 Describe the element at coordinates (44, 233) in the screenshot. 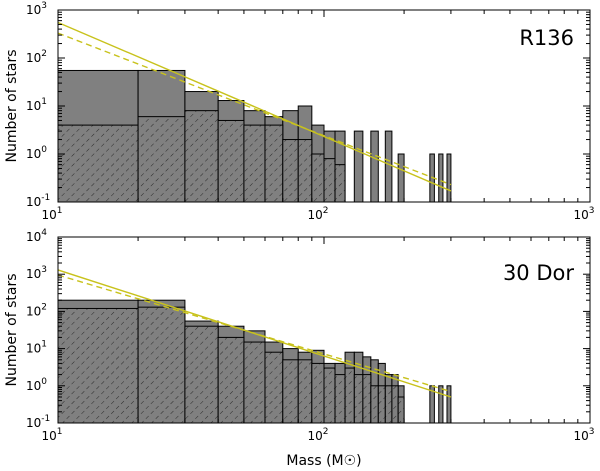

I see `tick-exponent: 4` at that location.